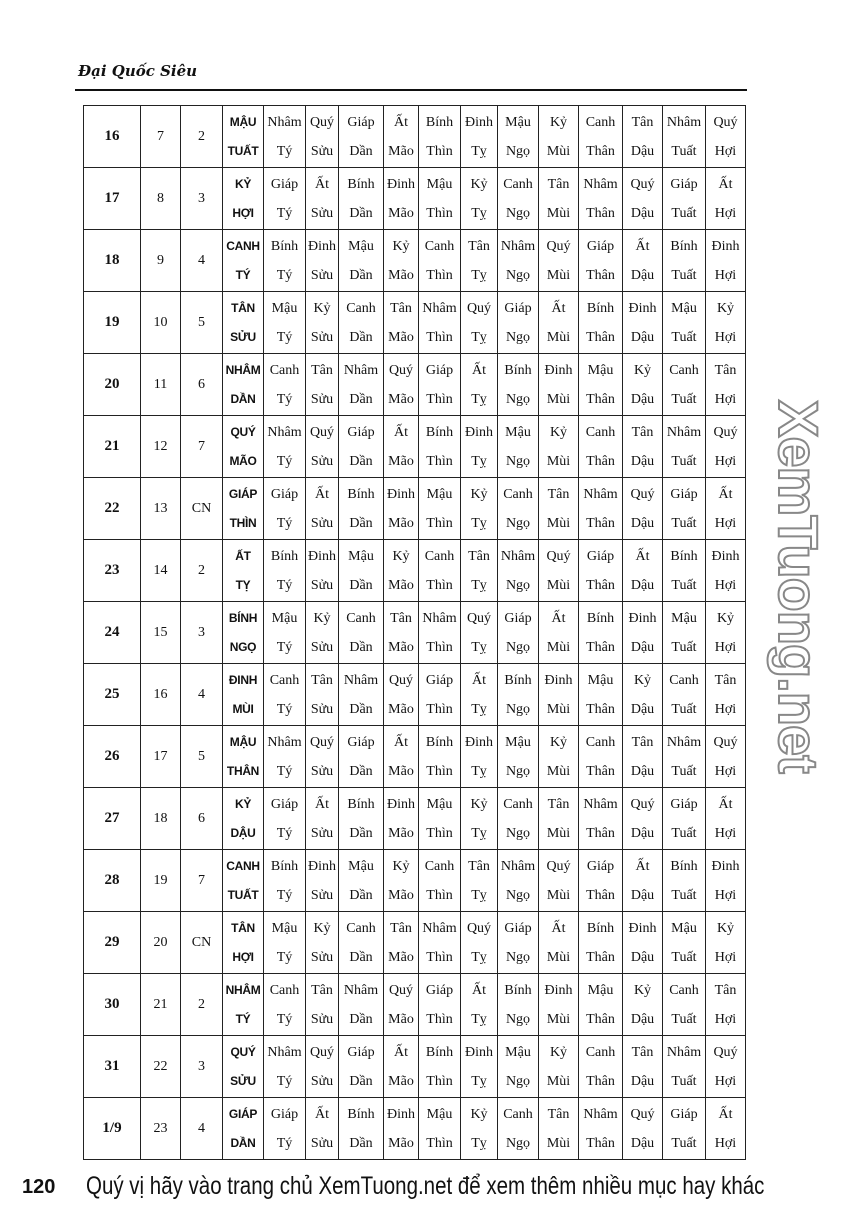  I want to click on lunar-day-cell: 12, so click(160, 446).